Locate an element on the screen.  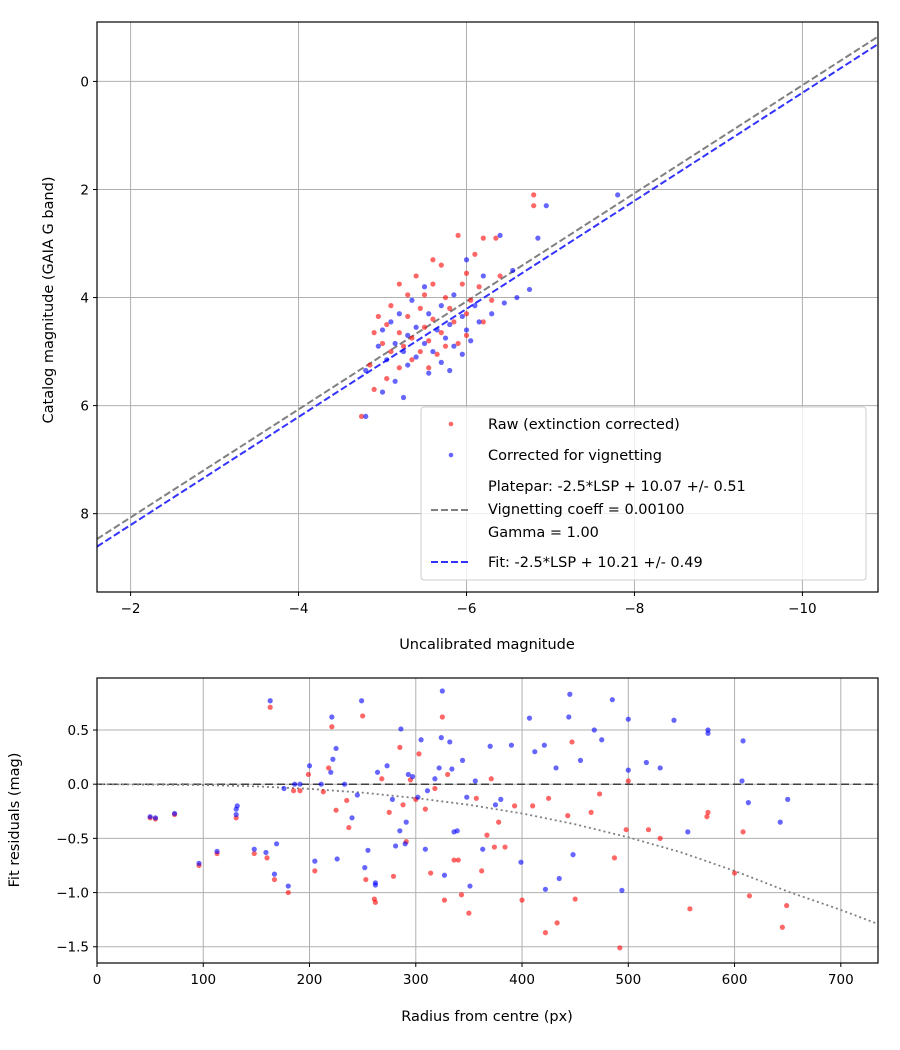
bottom-y-tick-label: 0.5 is located at coordinates (78, 731).